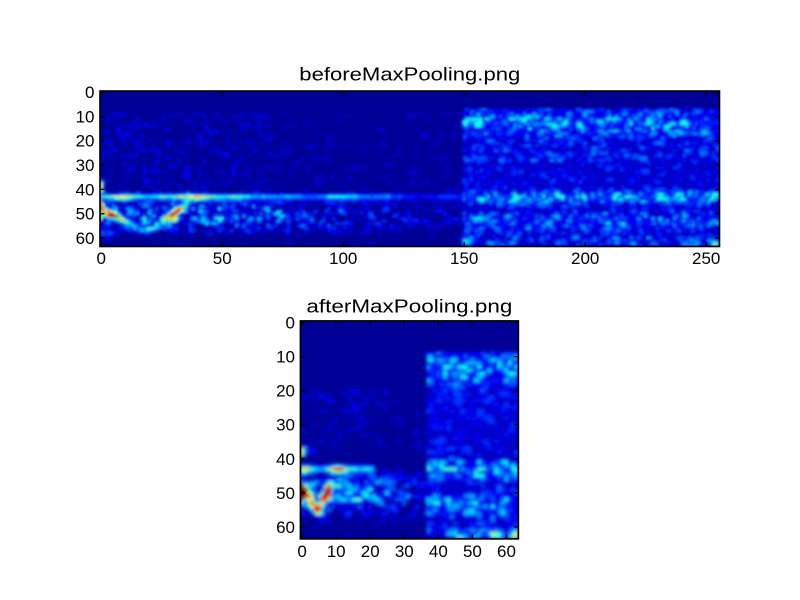  I want to click on svg-text: afterMaxPooling.png, so click(409, 307).